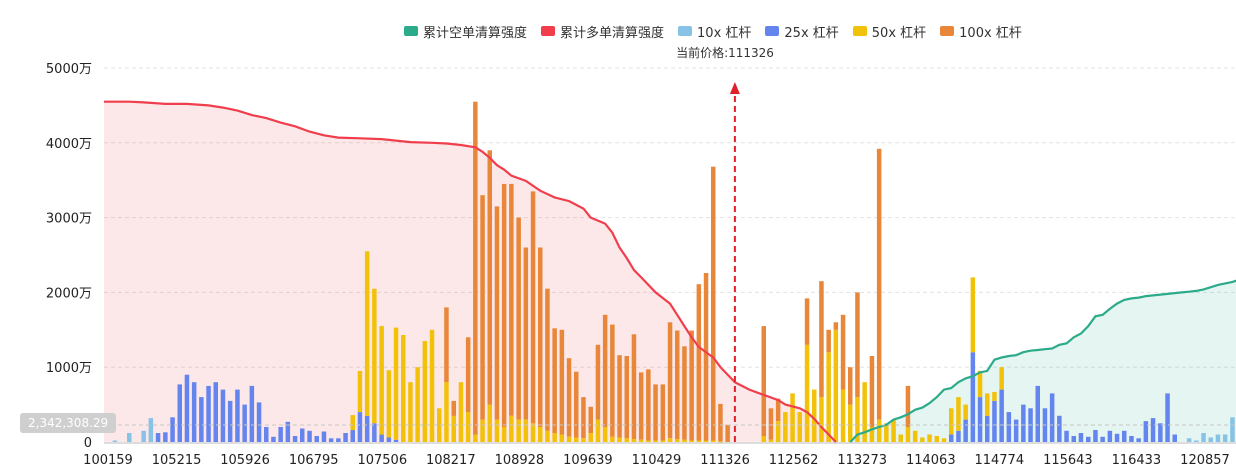  Describe the element at coordinates (802, 31) in the screenshot. I see `legend-item-25x: 25x 杠杆` at that location.